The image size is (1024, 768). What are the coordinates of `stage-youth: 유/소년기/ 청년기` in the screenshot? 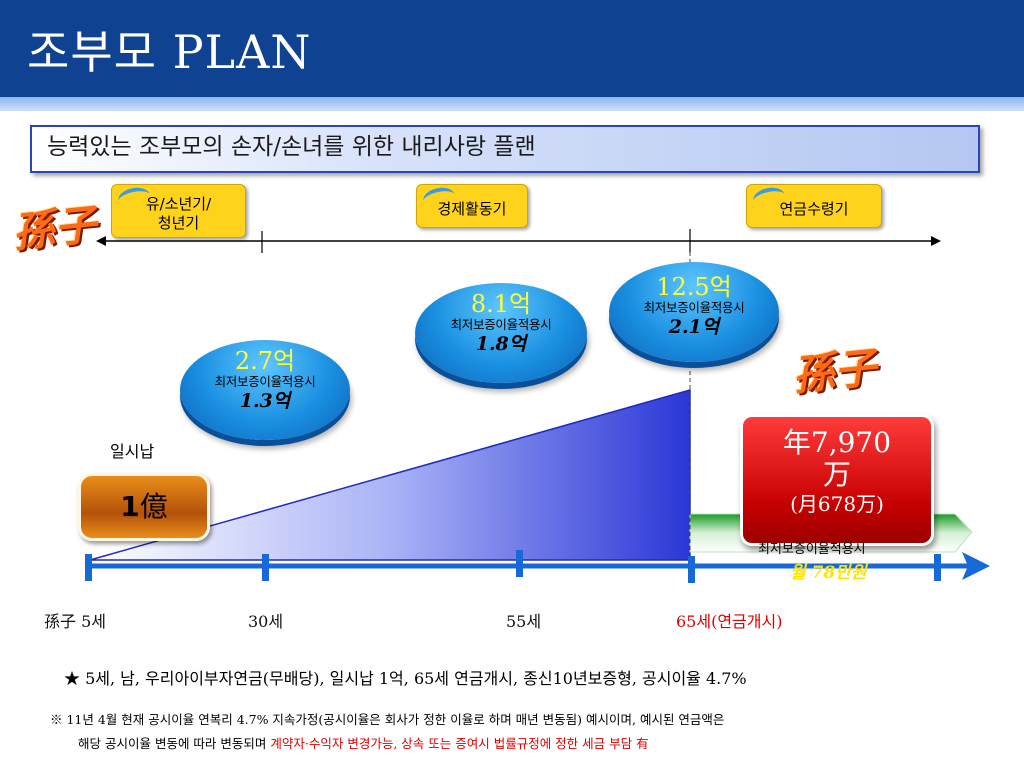 It's located at (178, 211).